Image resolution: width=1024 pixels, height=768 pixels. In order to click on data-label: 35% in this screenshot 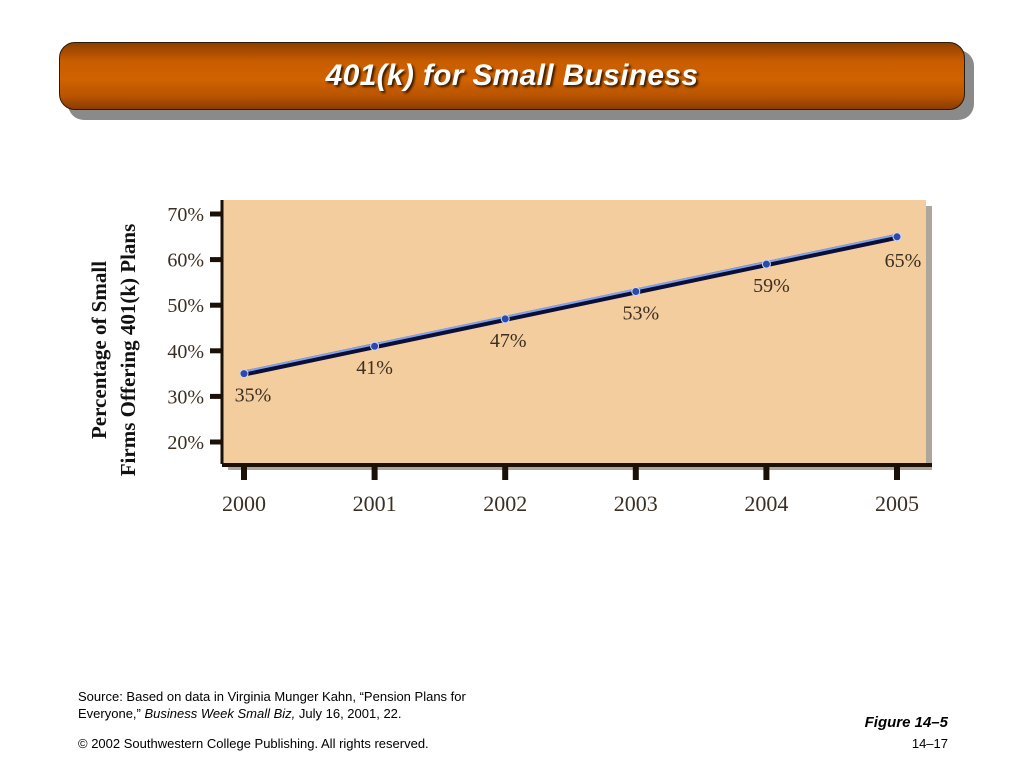, I will do `click(253, 396)`.